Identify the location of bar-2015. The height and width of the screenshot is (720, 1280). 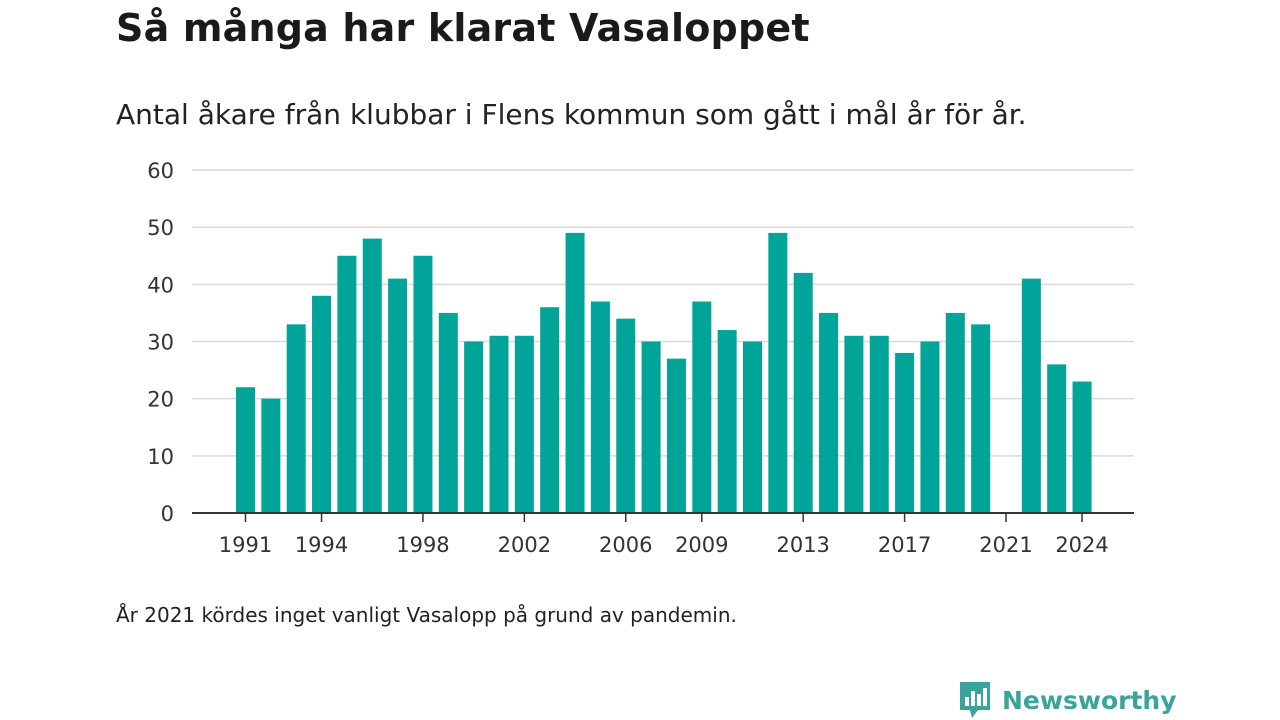
(854, 424).